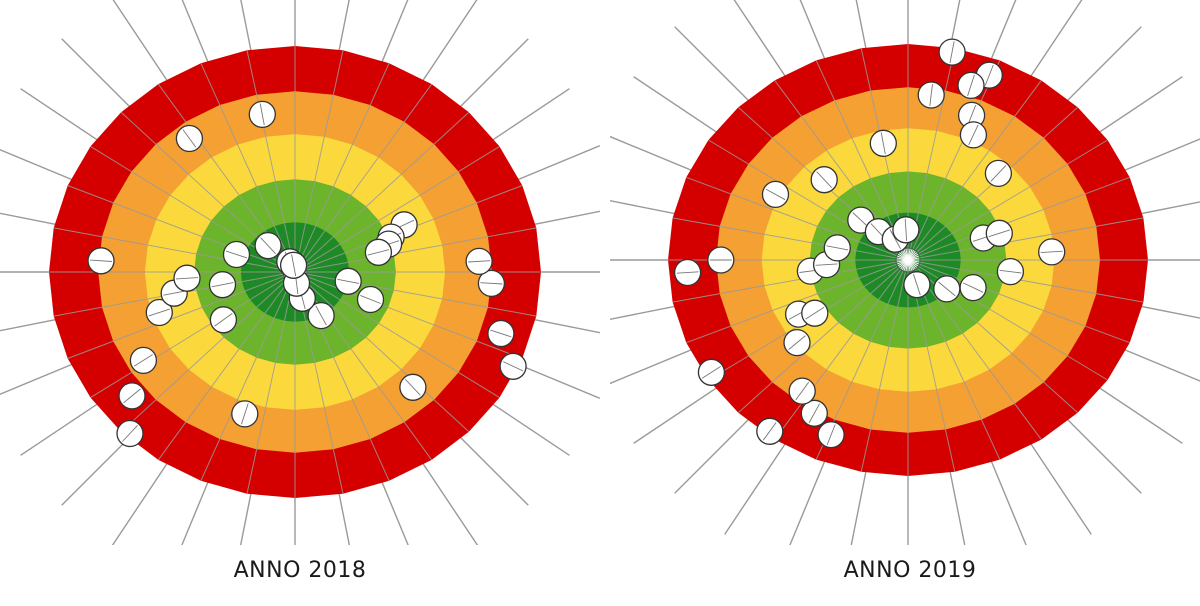 This screenshot has width=1200, height=606. Describe the element at coordinates (300, 570) in the screenshot. I see `chart-caption-2018: ANNO 2018` at that location.